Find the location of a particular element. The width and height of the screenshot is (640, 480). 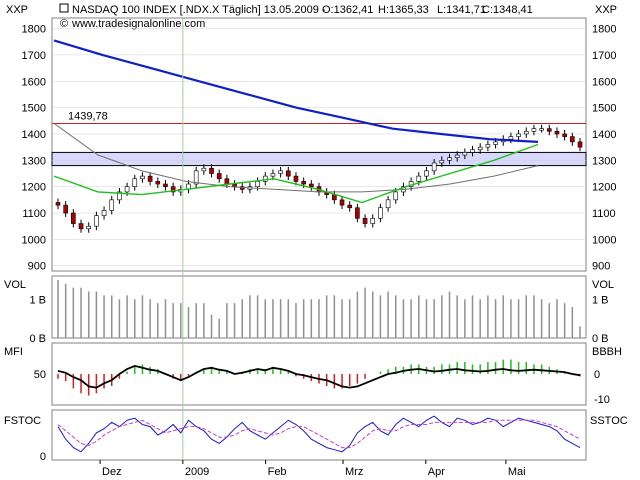

price-tick-right: 1100 is located at coordinates (604, 214).